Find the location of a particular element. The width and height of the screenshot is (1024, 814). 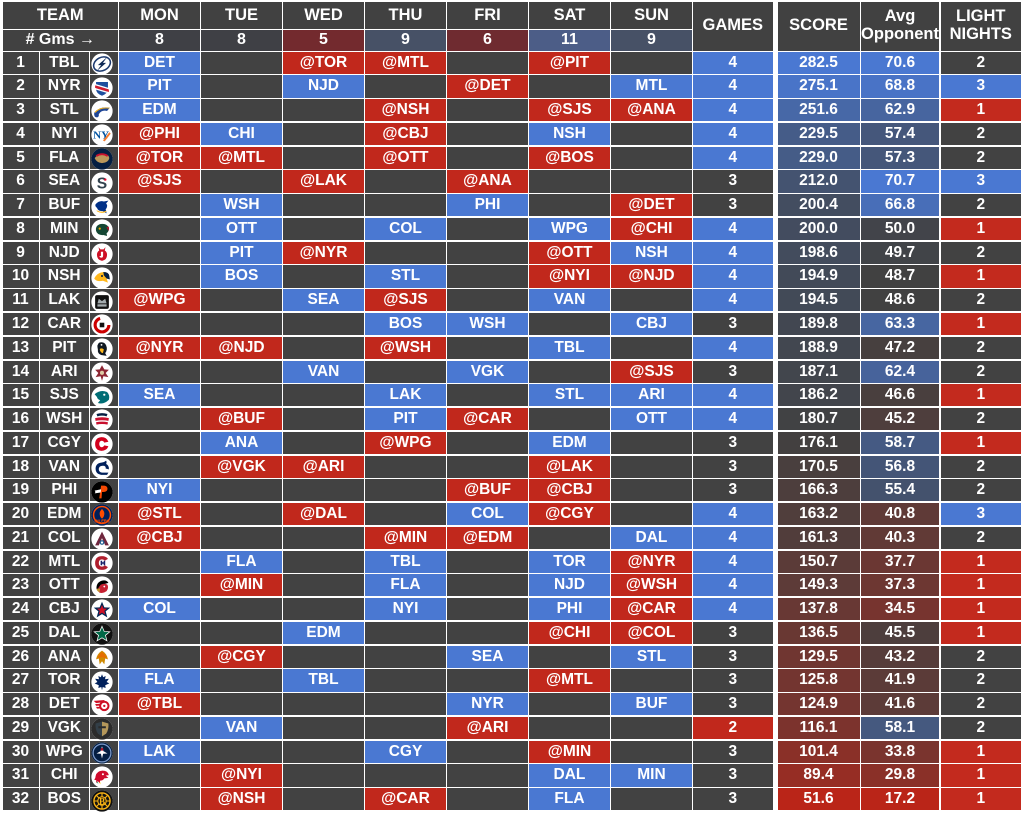

svg-text: OILERS is located at coordinates (102, 521).